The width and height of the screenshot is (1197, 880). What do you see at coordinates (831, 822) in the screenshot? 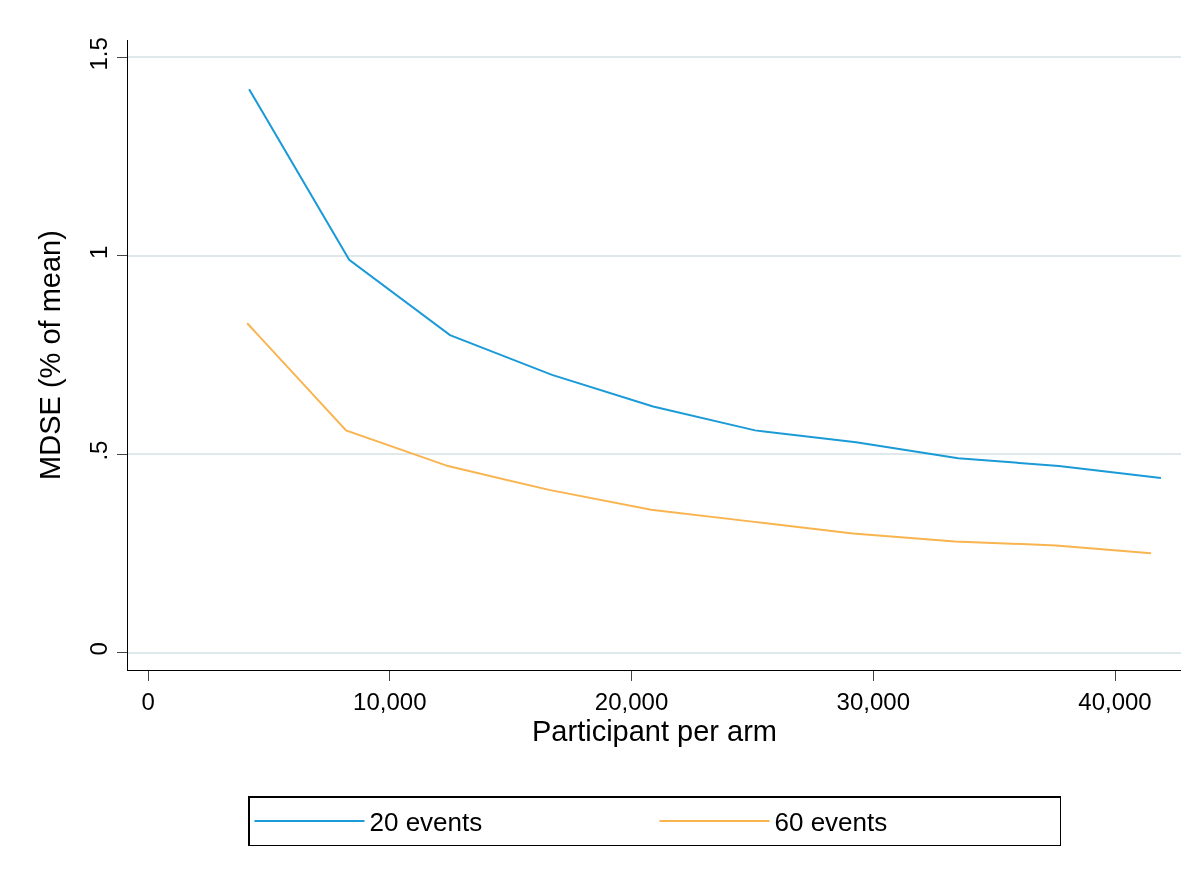
I see `legend-label: 60 events` at bounding box center [831, 822].